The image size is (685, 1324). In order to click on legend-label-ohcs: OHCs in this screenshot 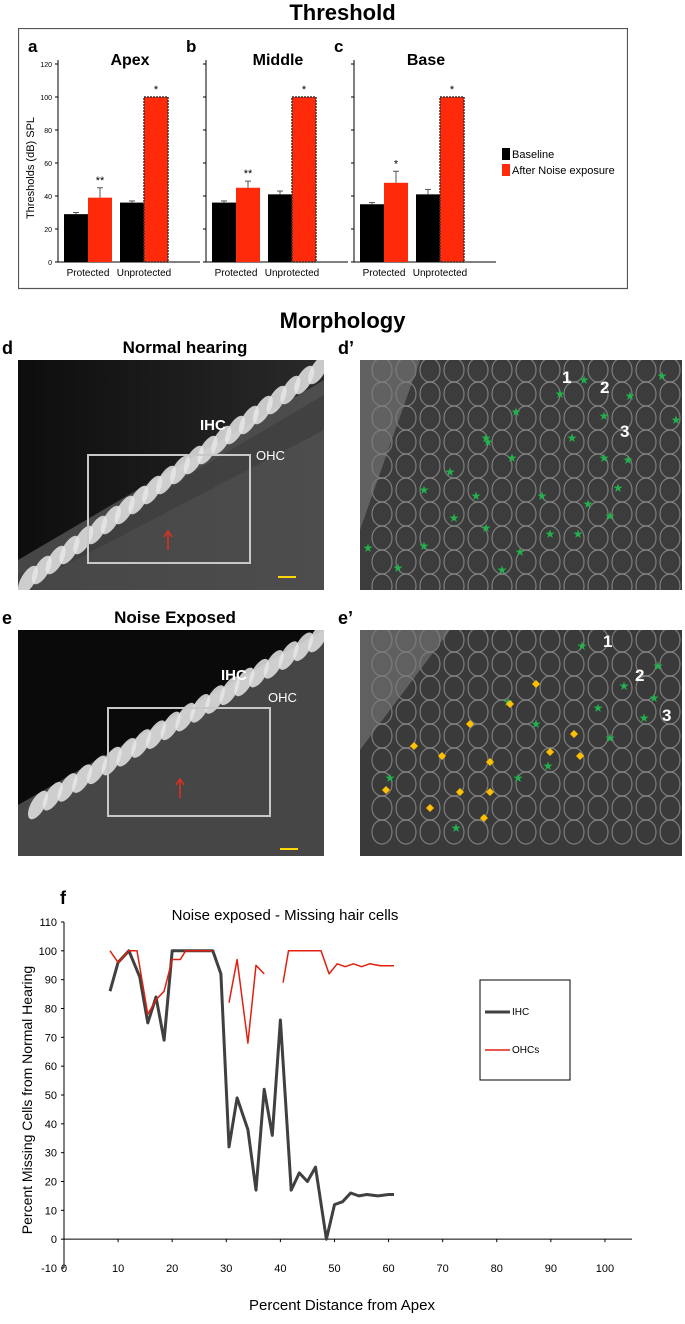, I will do `click(525, 1050)`.